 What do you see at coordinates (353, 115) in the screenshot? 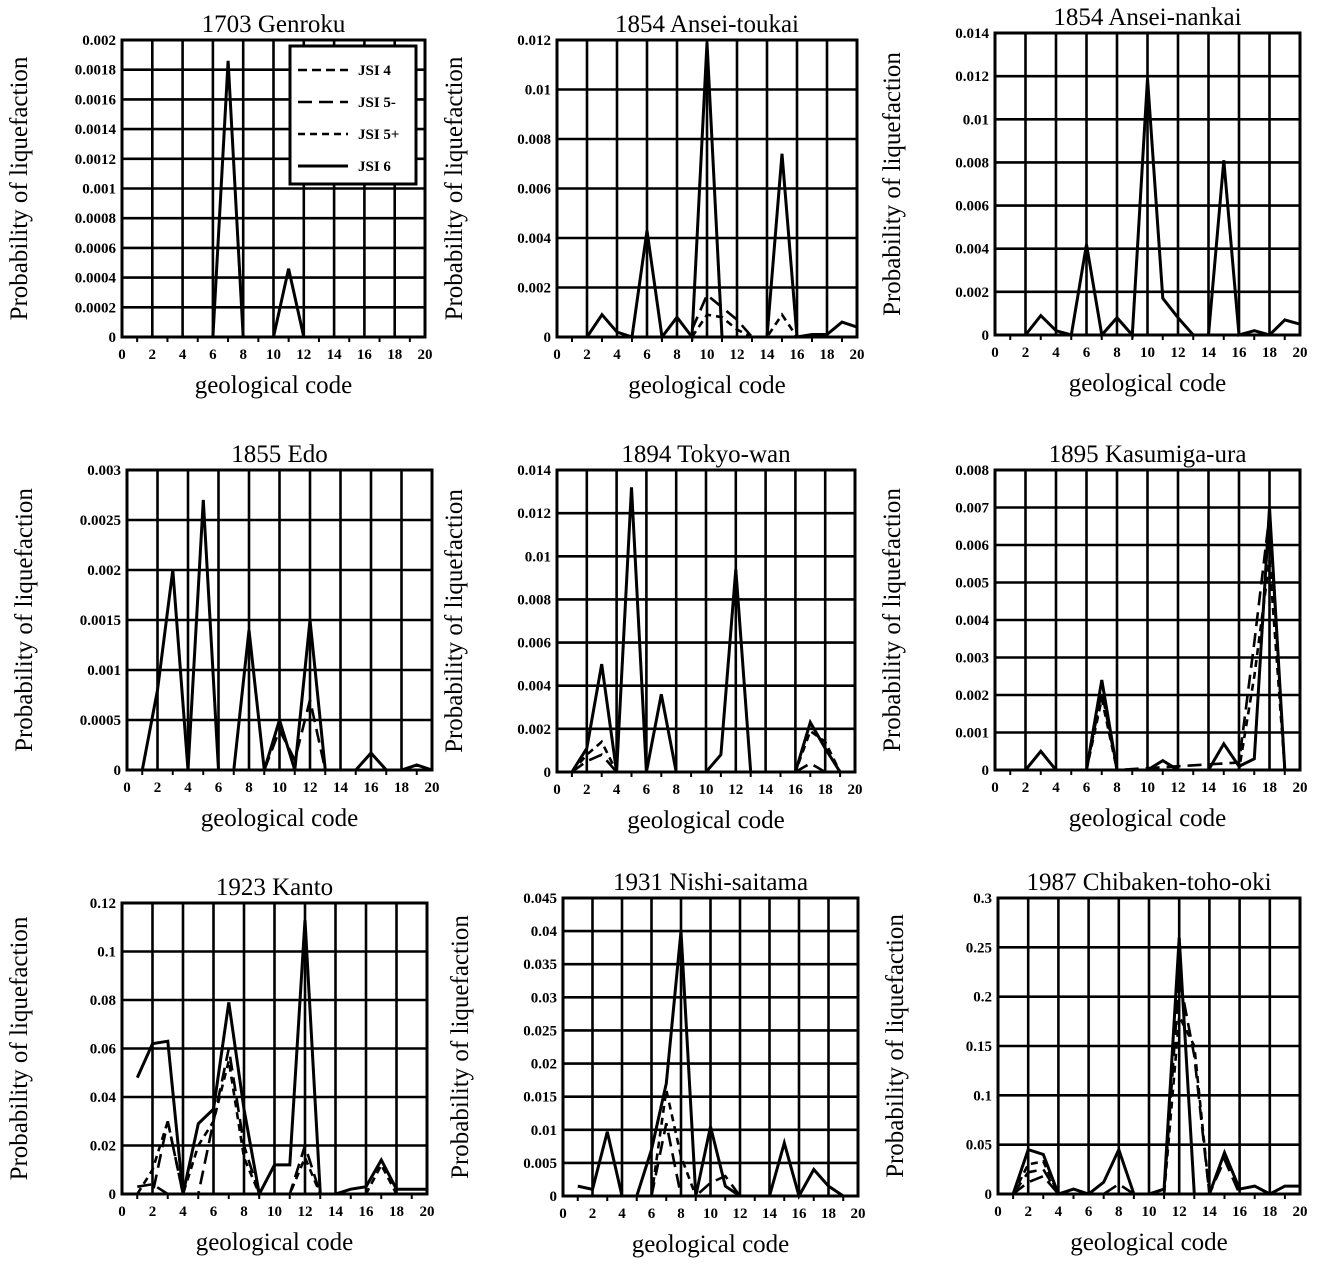
I see `legend: JSI 4 JSI 5- JSI 5+ JSI 6` at bounding box center [353, 115].